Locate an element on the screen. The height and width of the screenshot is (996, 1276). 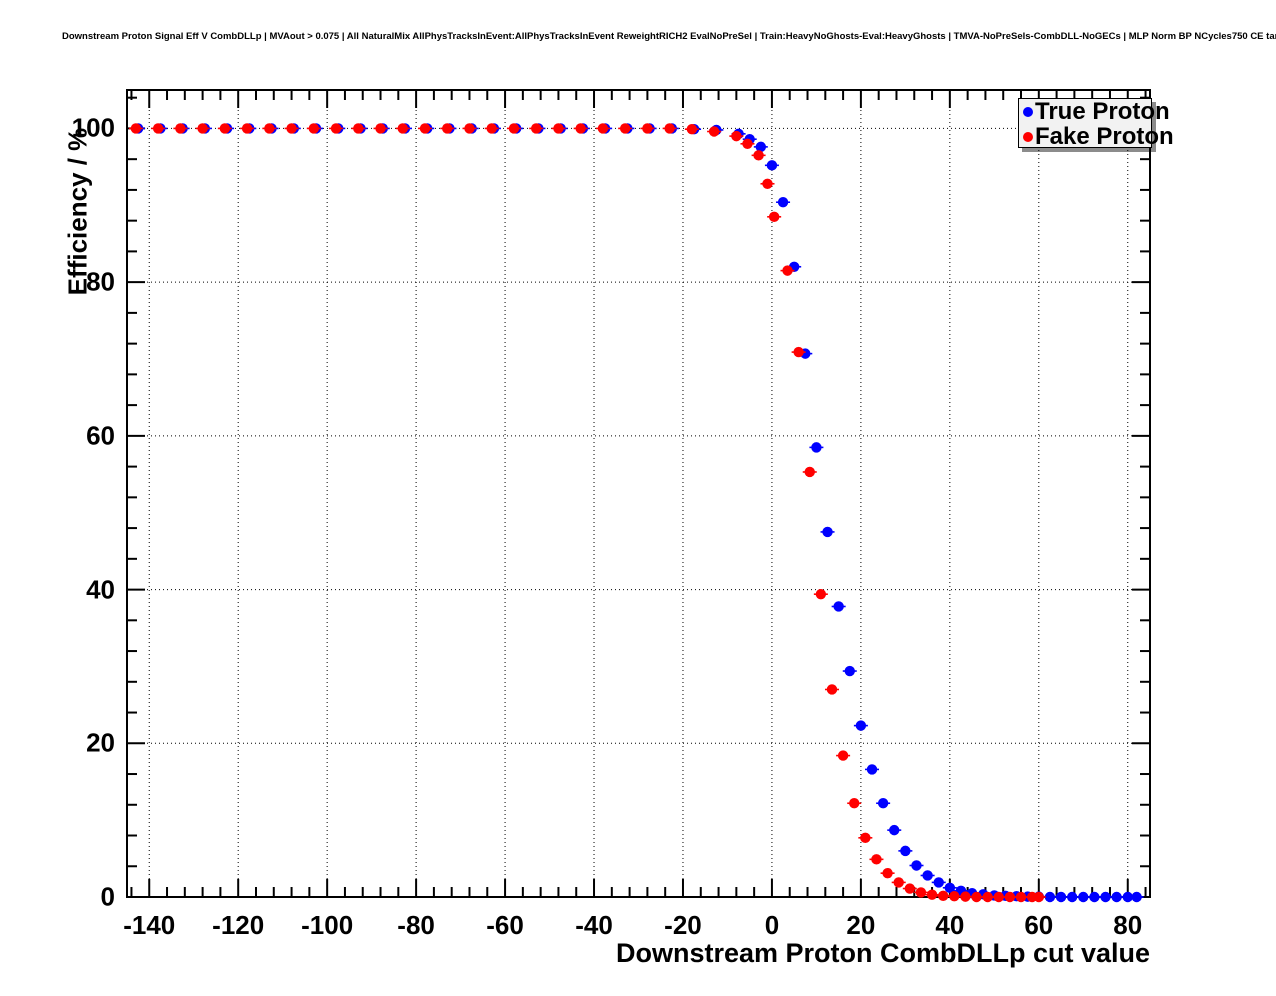
legend: True Proton Fake Proton is located at coordinates (1096, 123).